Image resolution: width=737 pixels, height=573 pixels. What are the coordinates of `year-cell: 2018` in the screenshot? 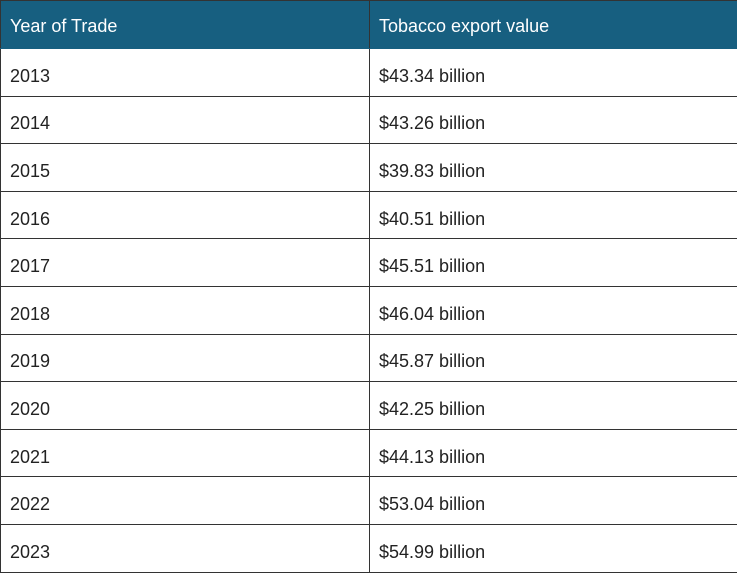 It's located at (185, 310).